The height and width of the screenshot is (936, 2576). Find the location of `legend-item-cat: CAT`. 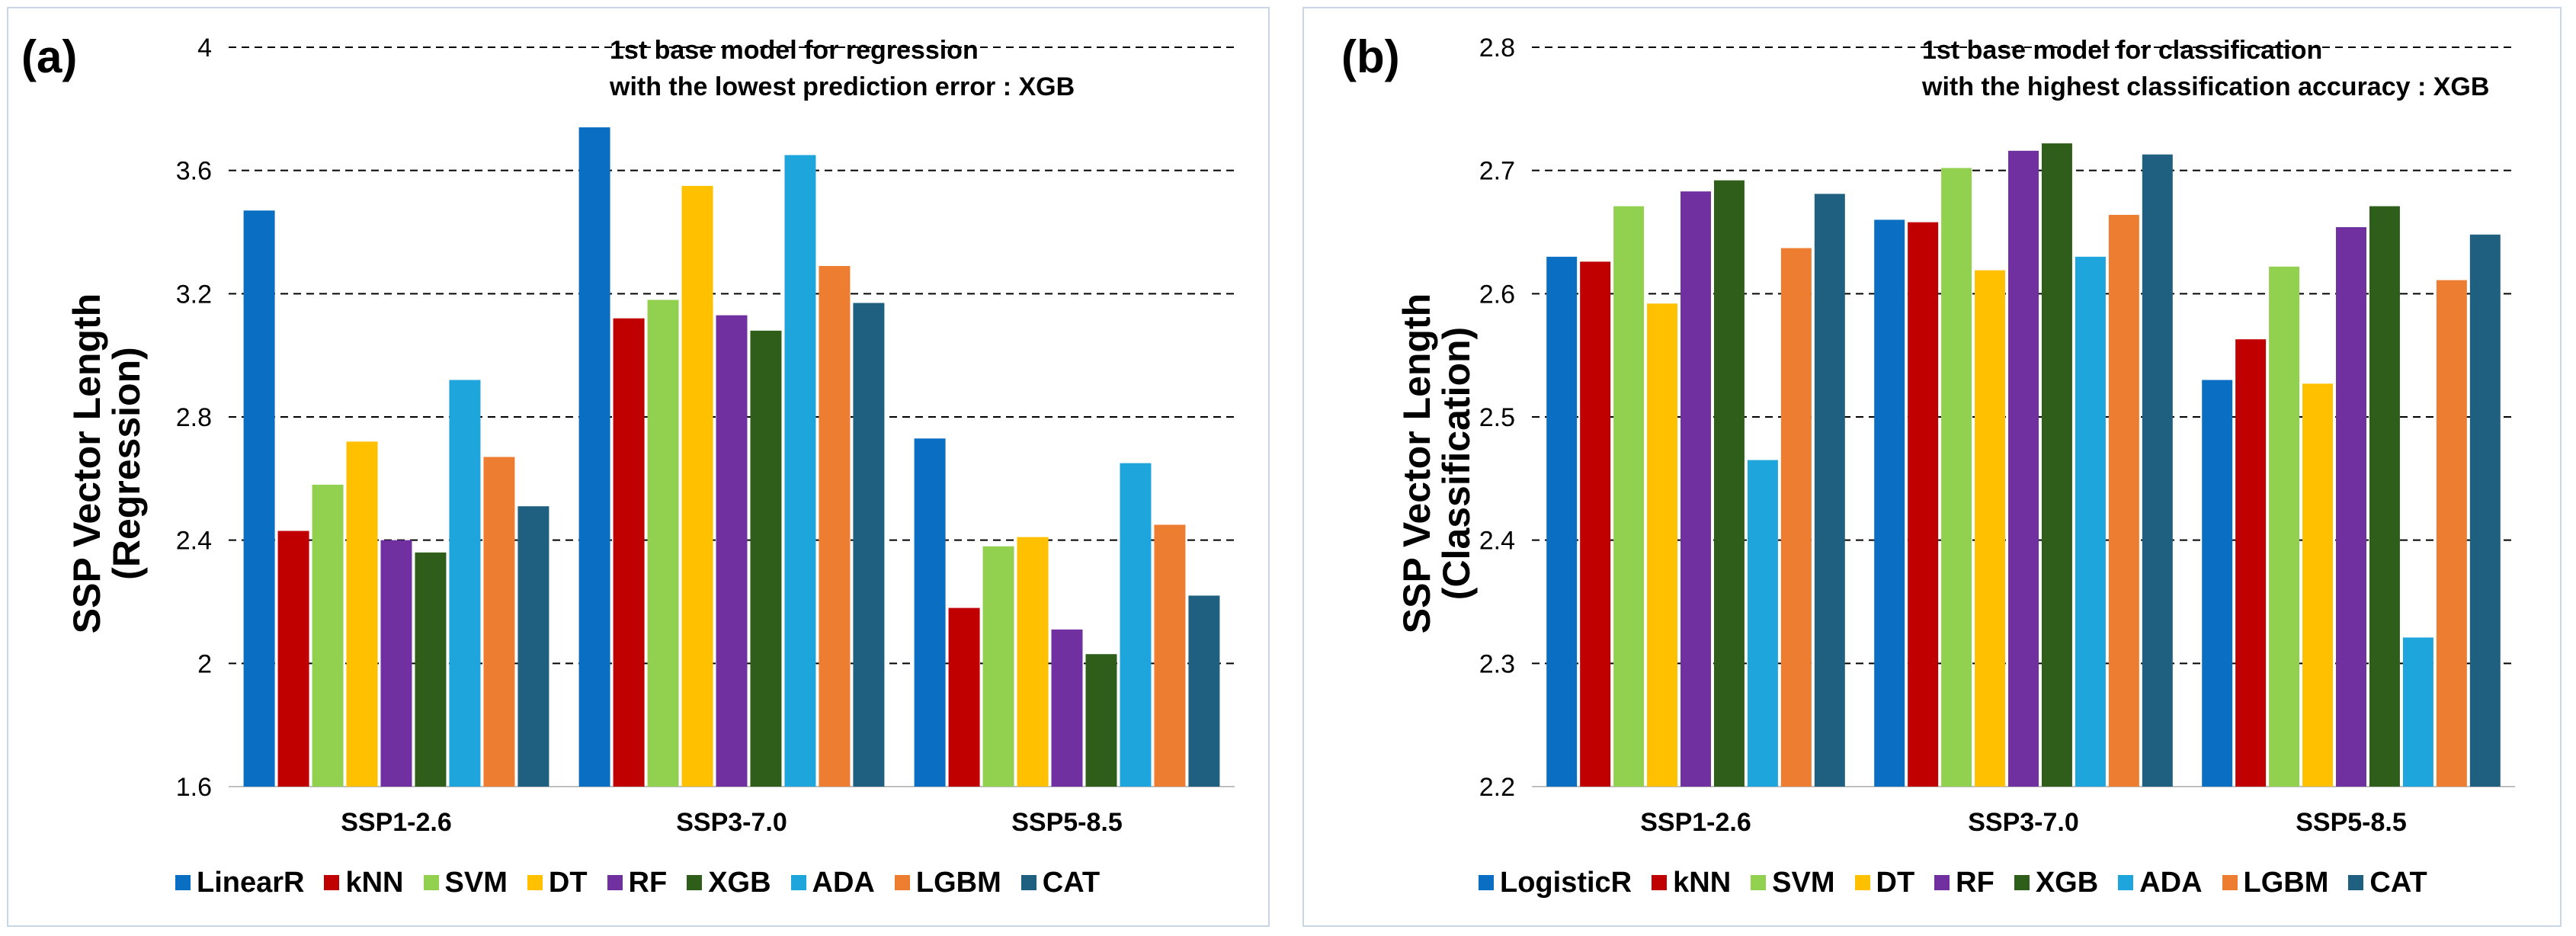

legend-item-cat: CAT is located at coordinates (1060, 883).